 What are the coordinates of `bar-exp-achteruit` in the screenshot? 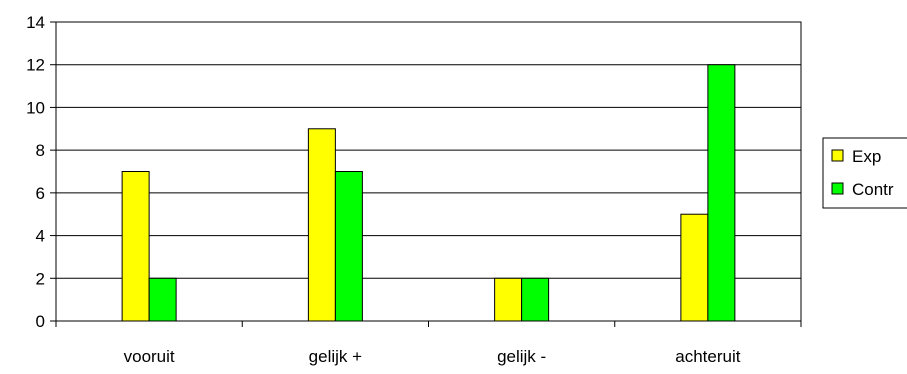 It's located at (694, 267).